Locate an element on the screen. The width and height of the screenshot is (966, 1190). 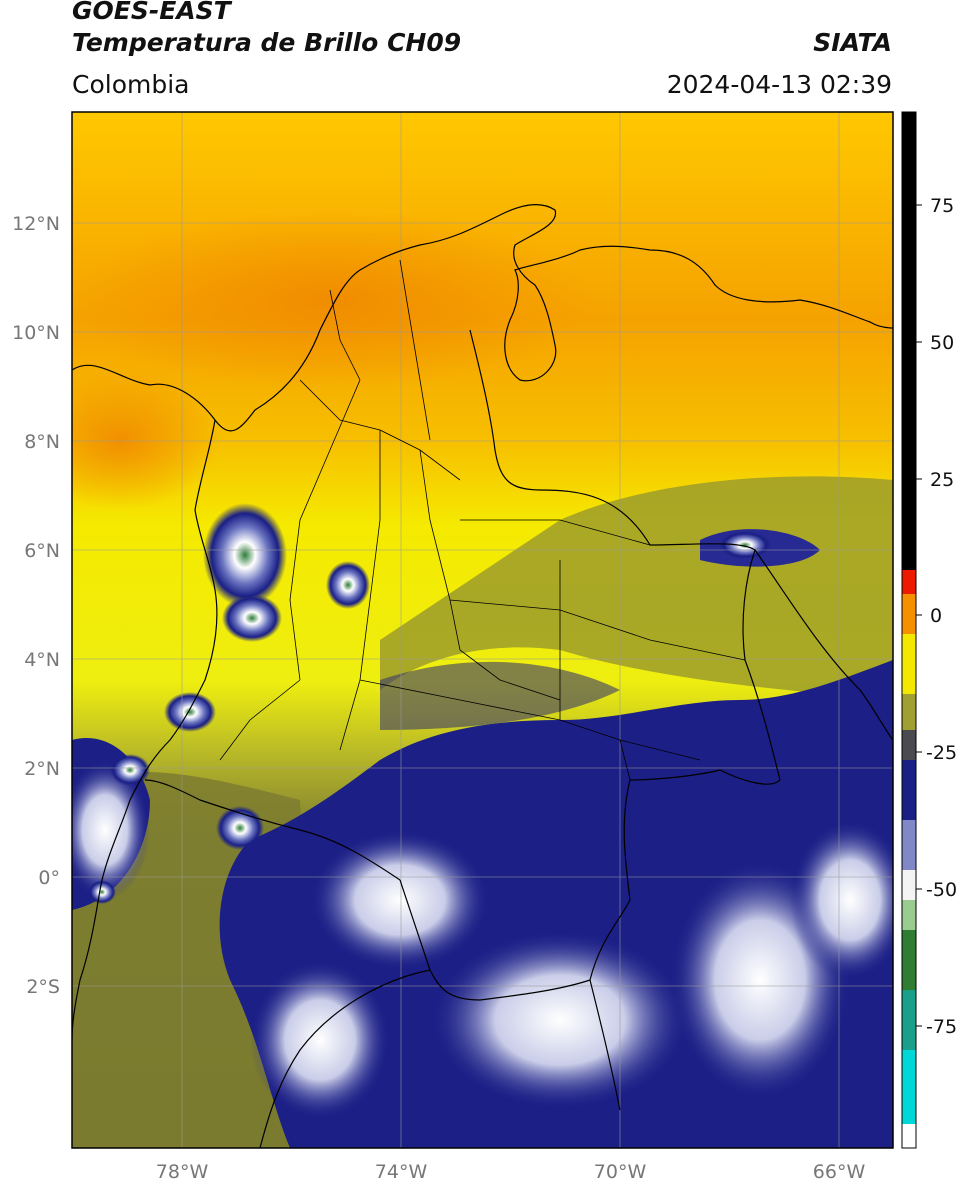
colorbar-tick-label: -25 is located at coordinates (941, 753).